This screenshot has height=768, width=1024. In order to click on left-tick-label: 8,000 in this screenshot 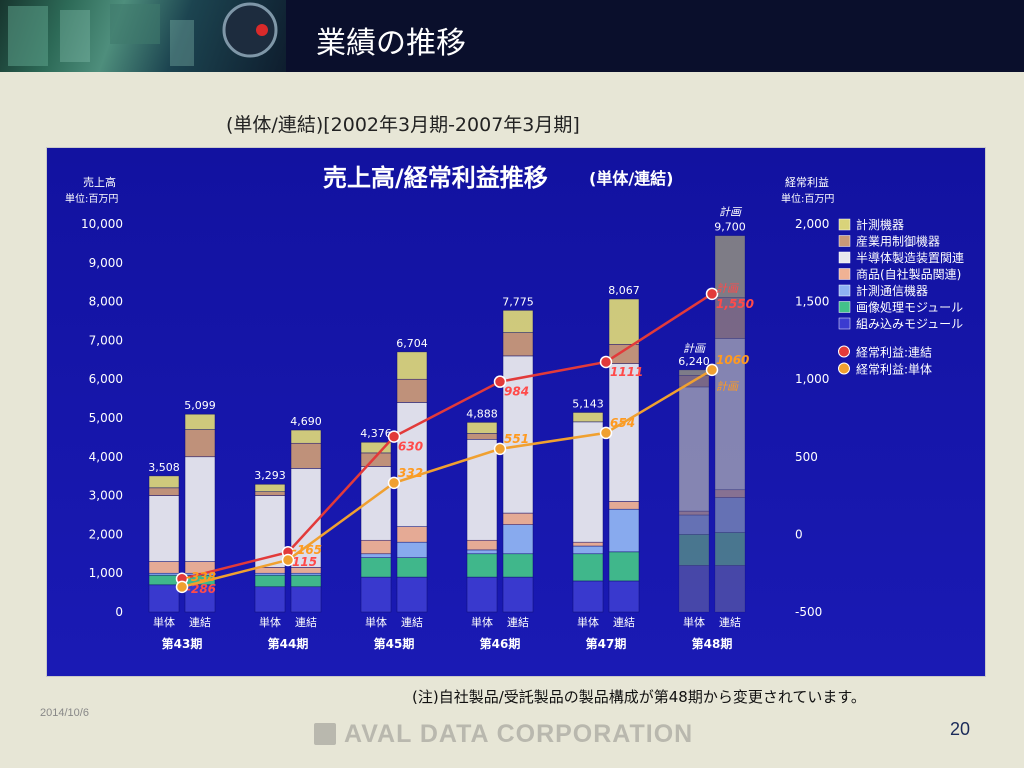, I will do `click(106, 302)`.